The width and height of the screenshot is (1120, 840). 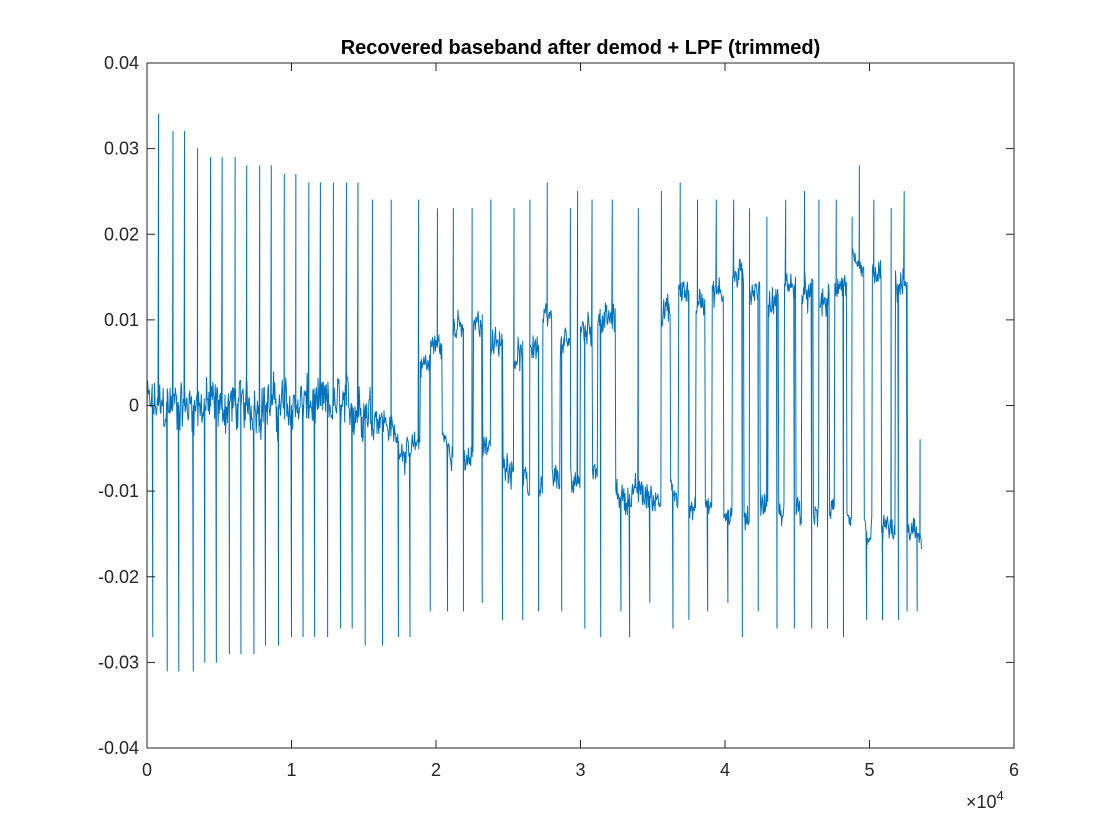 I want to click on y-tick-label: -0.03, so click(x=118, y=662).